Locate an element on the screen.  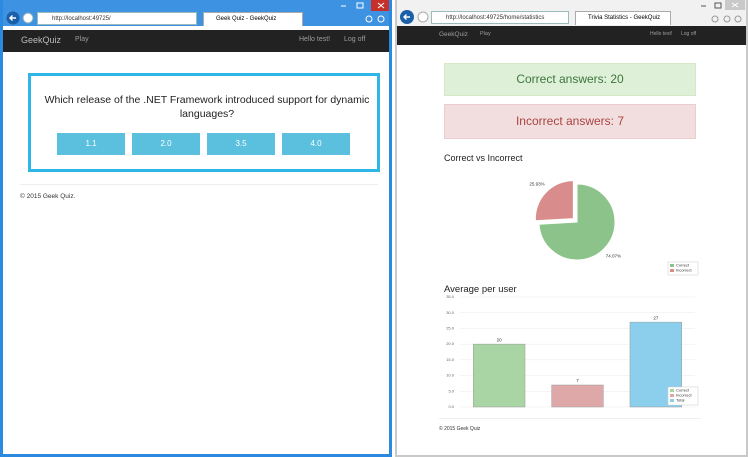
option-button: 2.0 is located at coordinates (166, 144).